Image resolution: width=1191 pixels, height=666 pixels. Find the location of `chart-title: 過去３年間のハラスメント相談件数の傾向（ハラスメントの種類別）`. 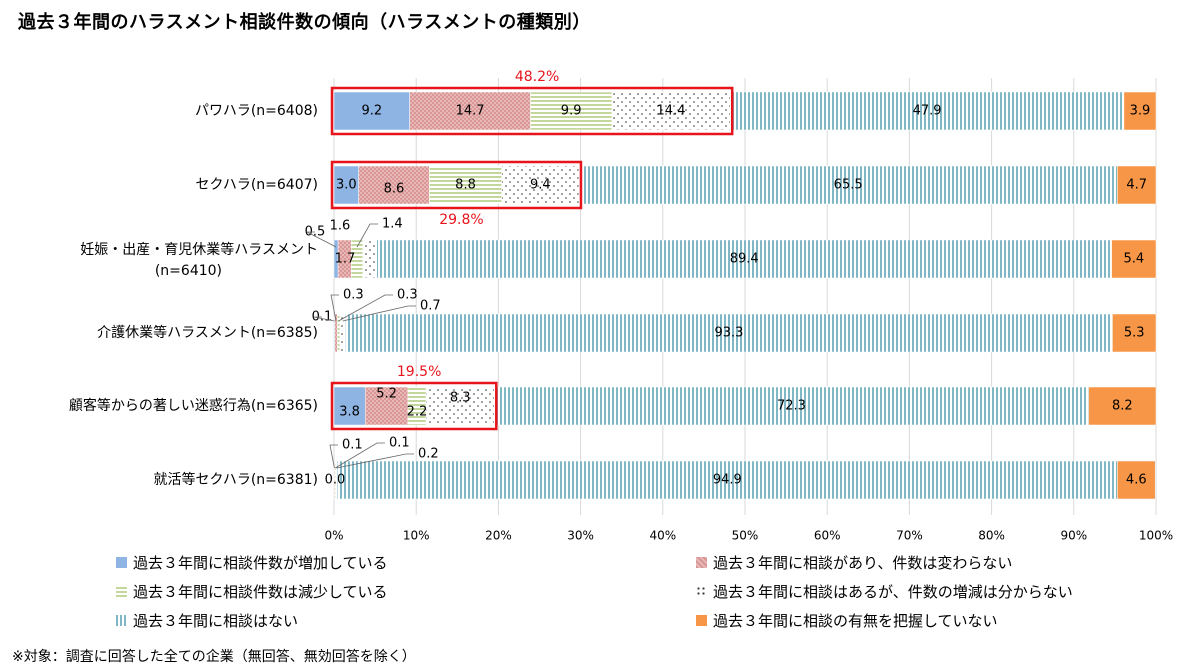

chart-title: 過去３年間のハラスメント相談件数の傾向（ハラスメントの種類別） is located at coordinates (304, 22).